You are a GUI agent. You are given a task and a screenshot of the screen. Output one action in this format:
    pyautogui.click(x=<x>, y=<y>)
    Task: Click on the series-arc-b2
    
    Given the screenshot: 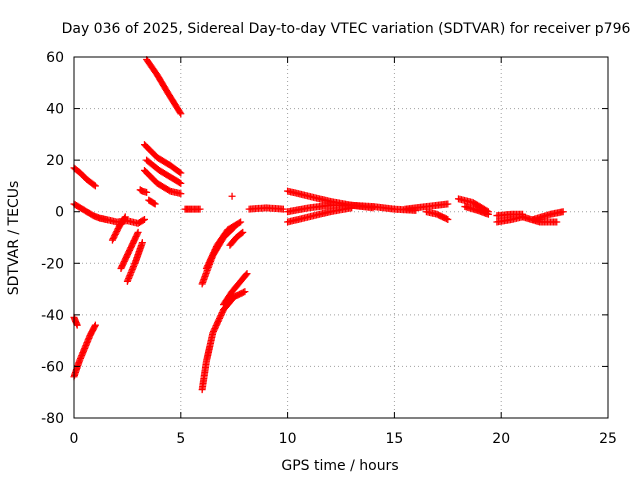 What is the action you would take?
    pyautogui.click(x=129, y=250)
    